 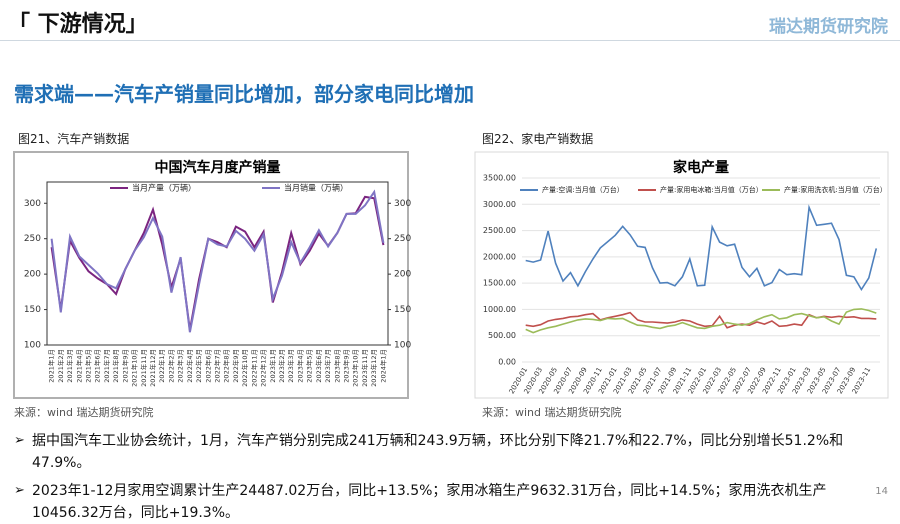 I want to click on x-tick-label: 2022年3月, so click(x=180, y=366).